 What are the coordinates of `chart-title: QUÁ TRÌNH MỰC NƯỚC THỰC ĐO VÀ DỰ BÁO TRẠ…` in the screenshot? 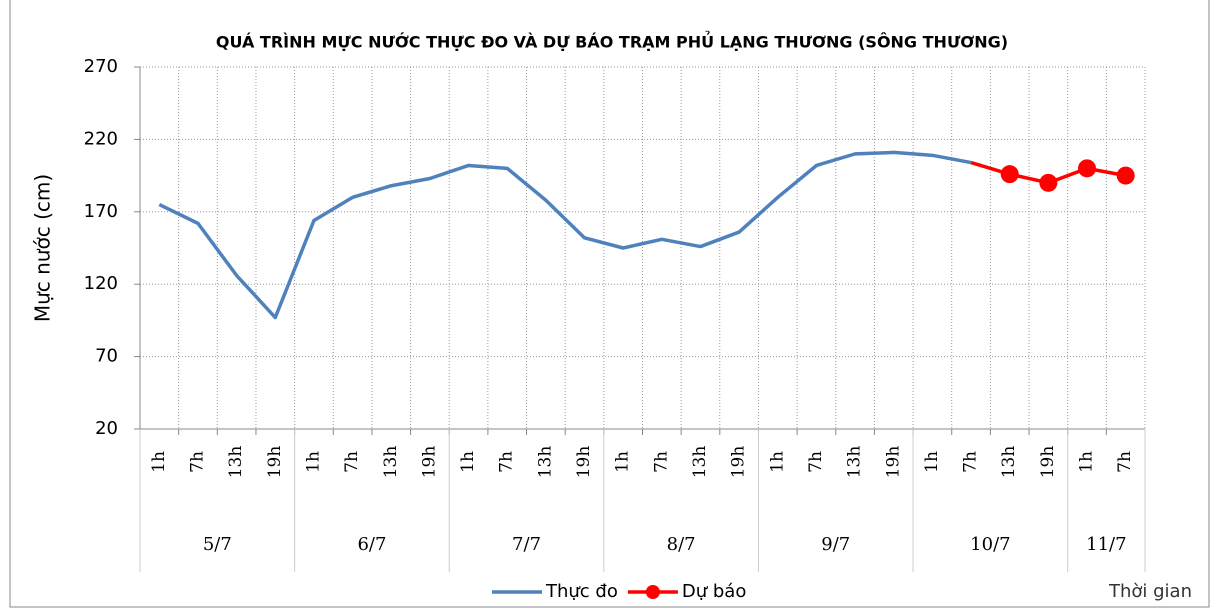 It's located at (612, 41).